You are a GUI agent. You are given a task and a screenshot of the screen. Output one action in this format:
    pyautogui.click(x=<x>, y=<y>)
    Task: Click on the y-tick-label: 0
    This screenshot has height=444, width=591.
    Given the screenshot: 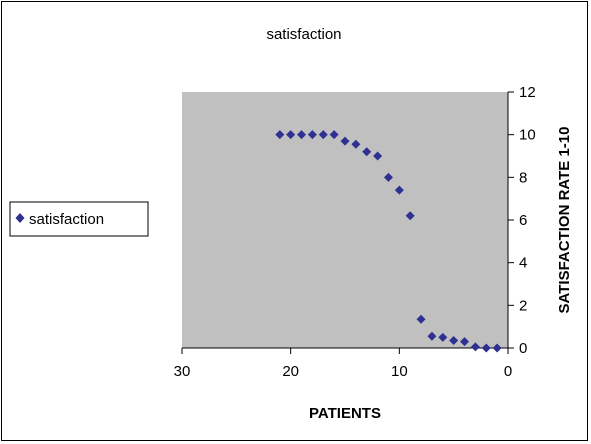 What is the action you would take?
    pyautogui.click(x=523, y=348)
    